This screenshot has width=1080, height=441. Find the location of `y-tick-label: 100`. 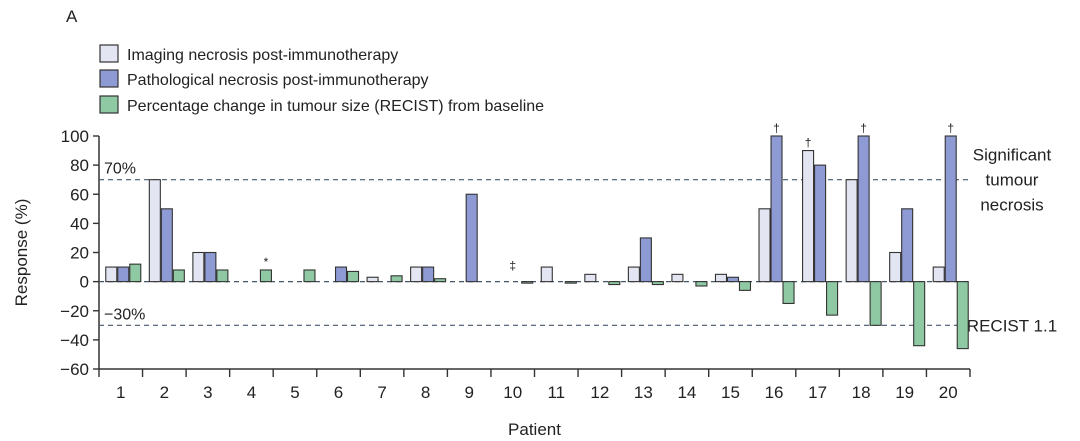

y-tick-label: 100 is located at coordinates (75, 136).